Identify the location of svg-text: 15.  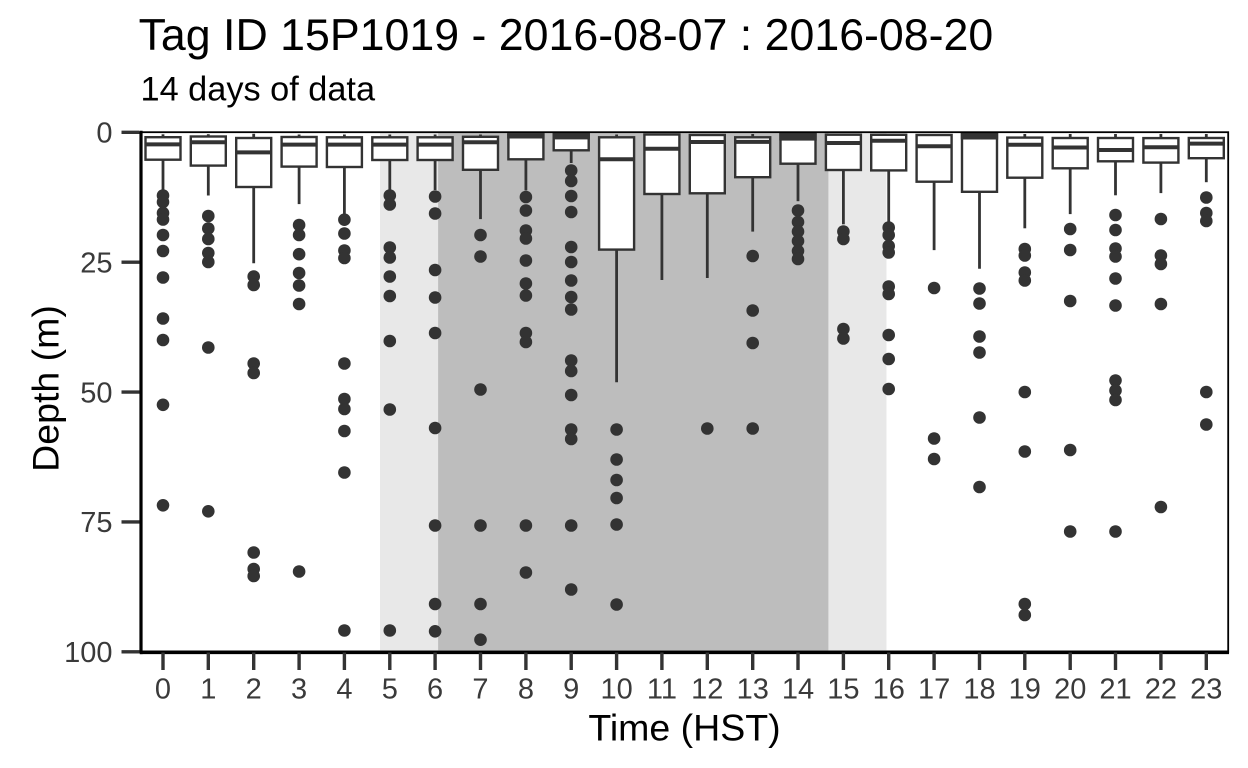
(843, 690).